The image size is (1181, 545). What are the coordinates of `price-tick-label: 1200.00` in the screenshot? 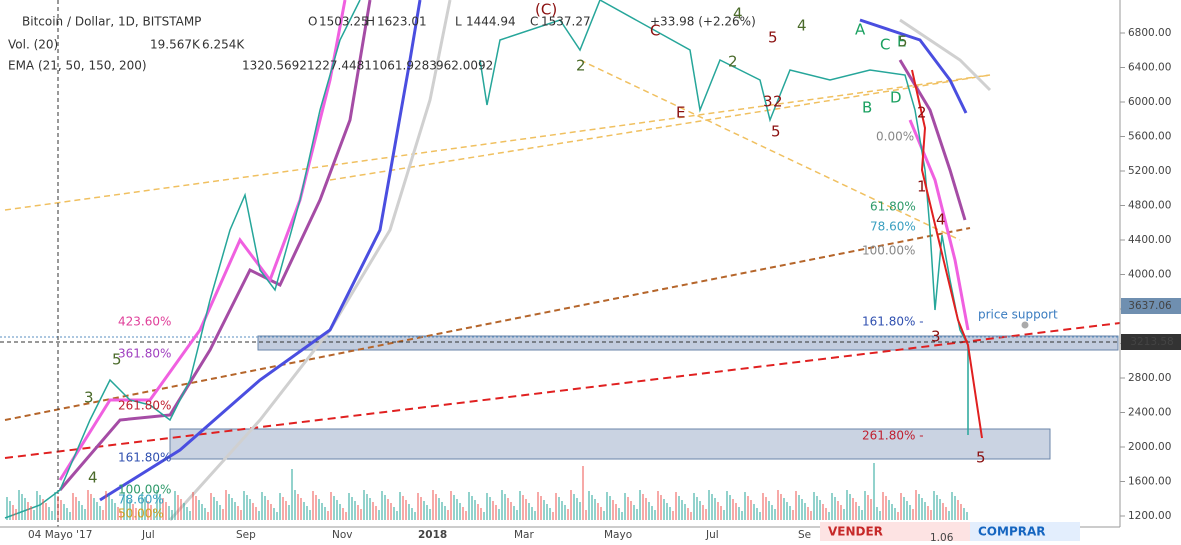 It's located at (1149, 516).